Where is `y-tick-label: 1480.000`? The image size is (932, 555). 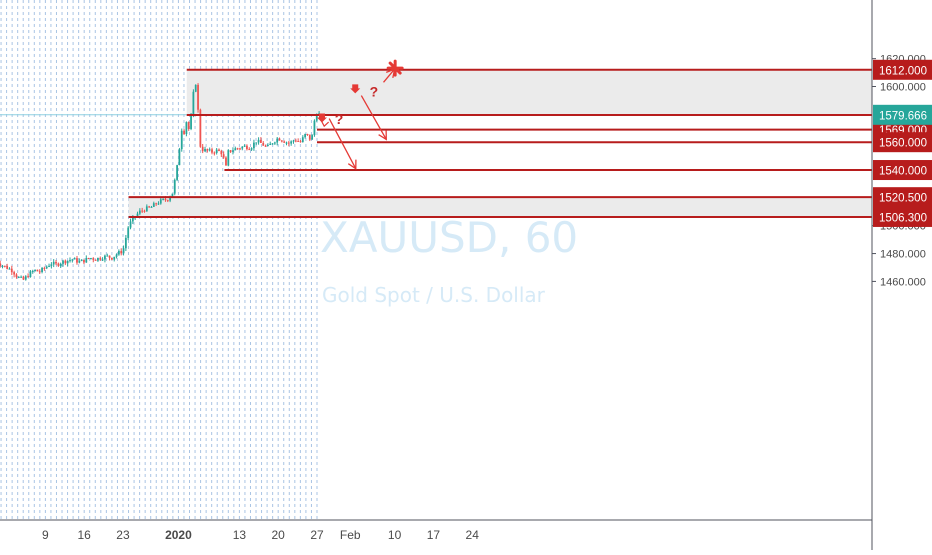
y-tick-label: 1480.000 is located at coordinates (903, 255).